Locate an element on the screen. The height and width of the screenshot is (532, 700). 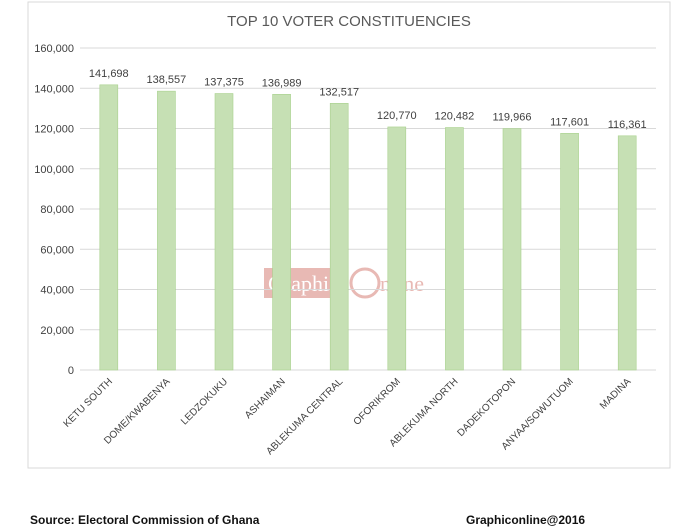
data-label: 120,482 is located at coordinates (455, 117).